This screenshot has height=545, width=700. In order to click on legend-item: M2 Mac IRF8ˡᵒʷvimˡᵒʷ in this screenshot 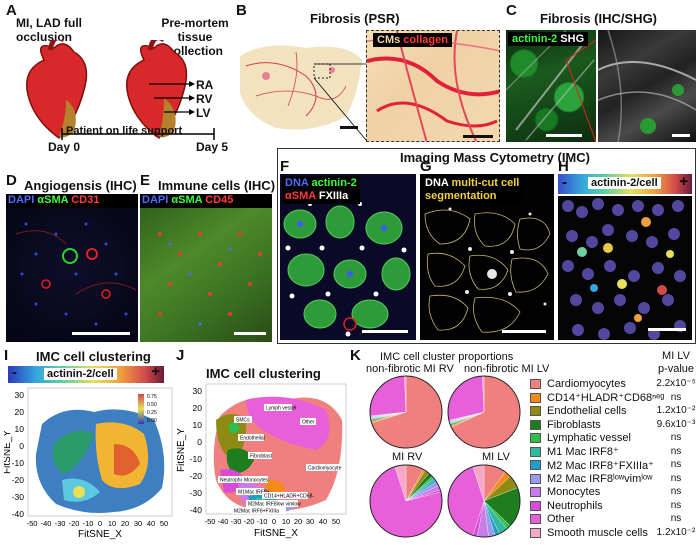, I will do `click(591, 479)`.